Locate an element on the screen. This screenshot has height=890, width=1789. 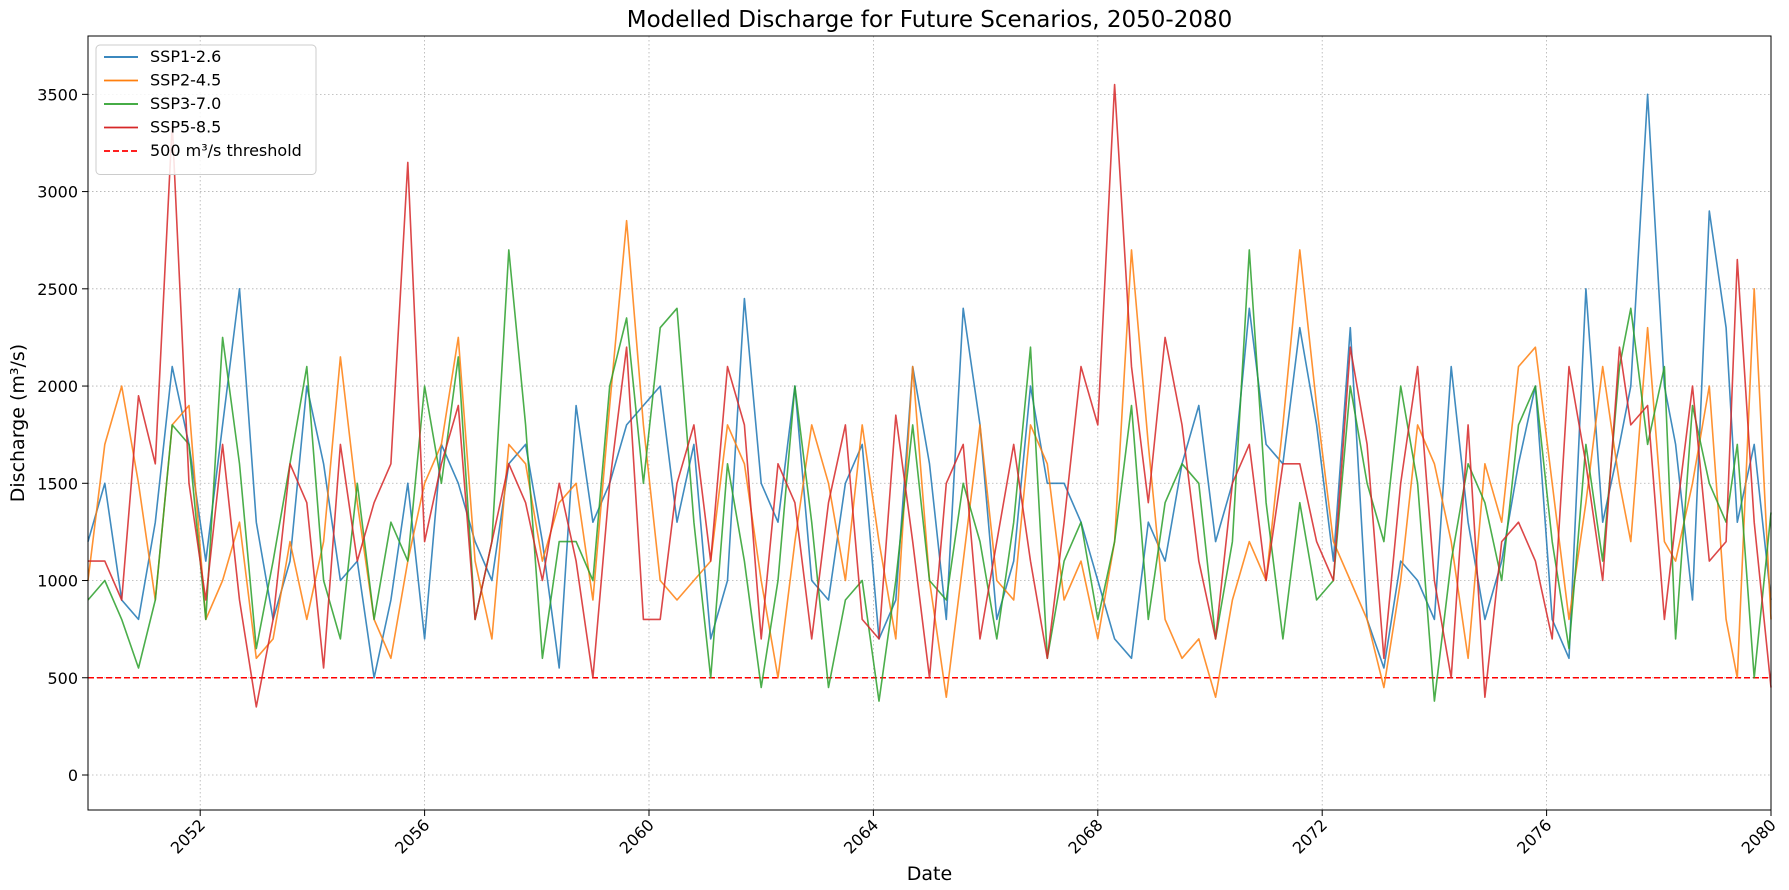
legend-label: SSP3-7.0 is located at coordinates (185, 103).